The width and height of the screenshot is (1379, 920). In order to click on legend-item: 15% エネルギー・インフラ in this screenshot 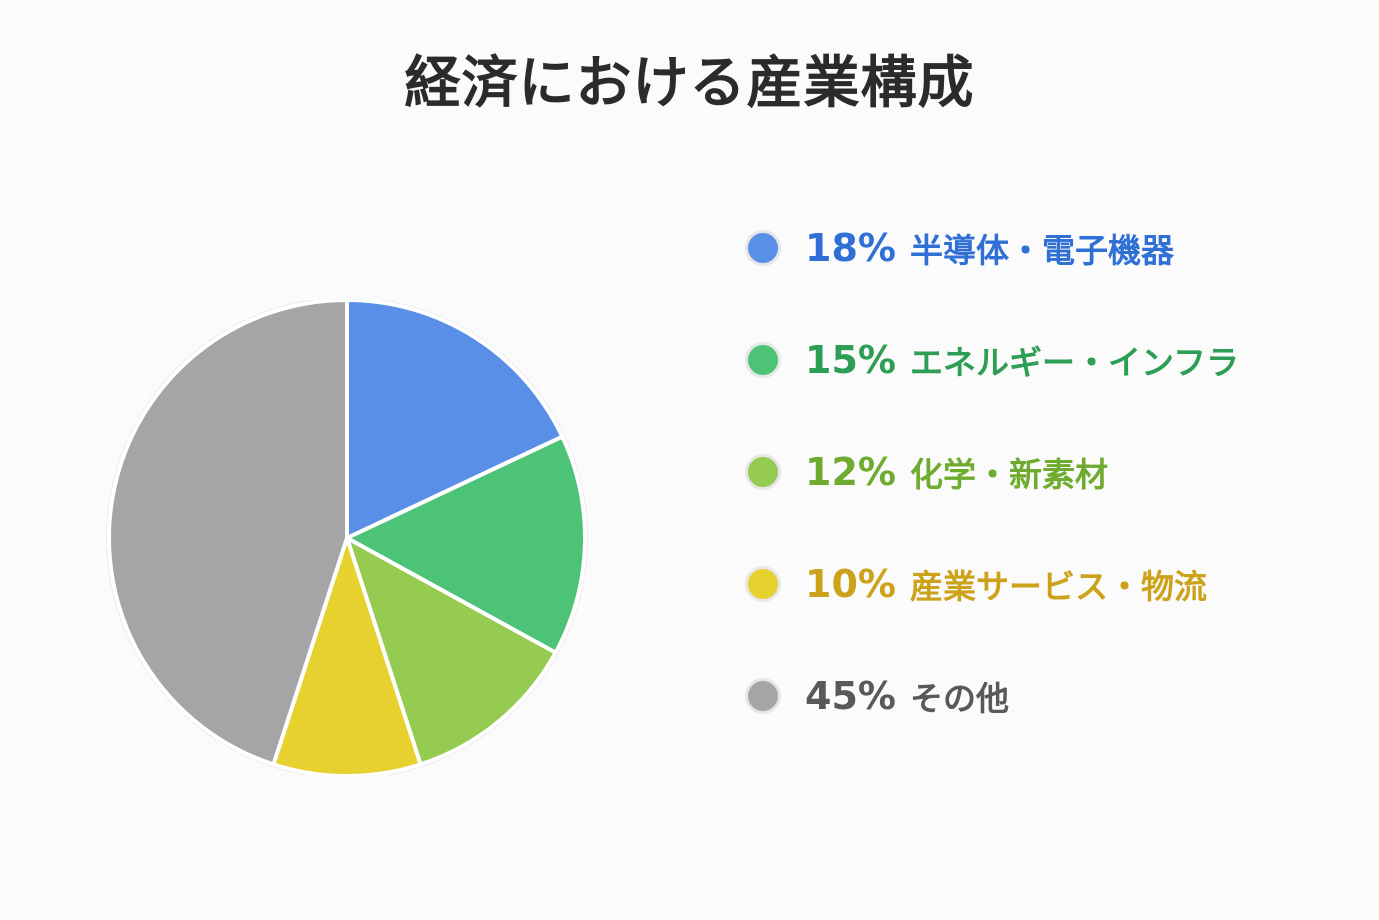, I will do `click(992, 360)`.